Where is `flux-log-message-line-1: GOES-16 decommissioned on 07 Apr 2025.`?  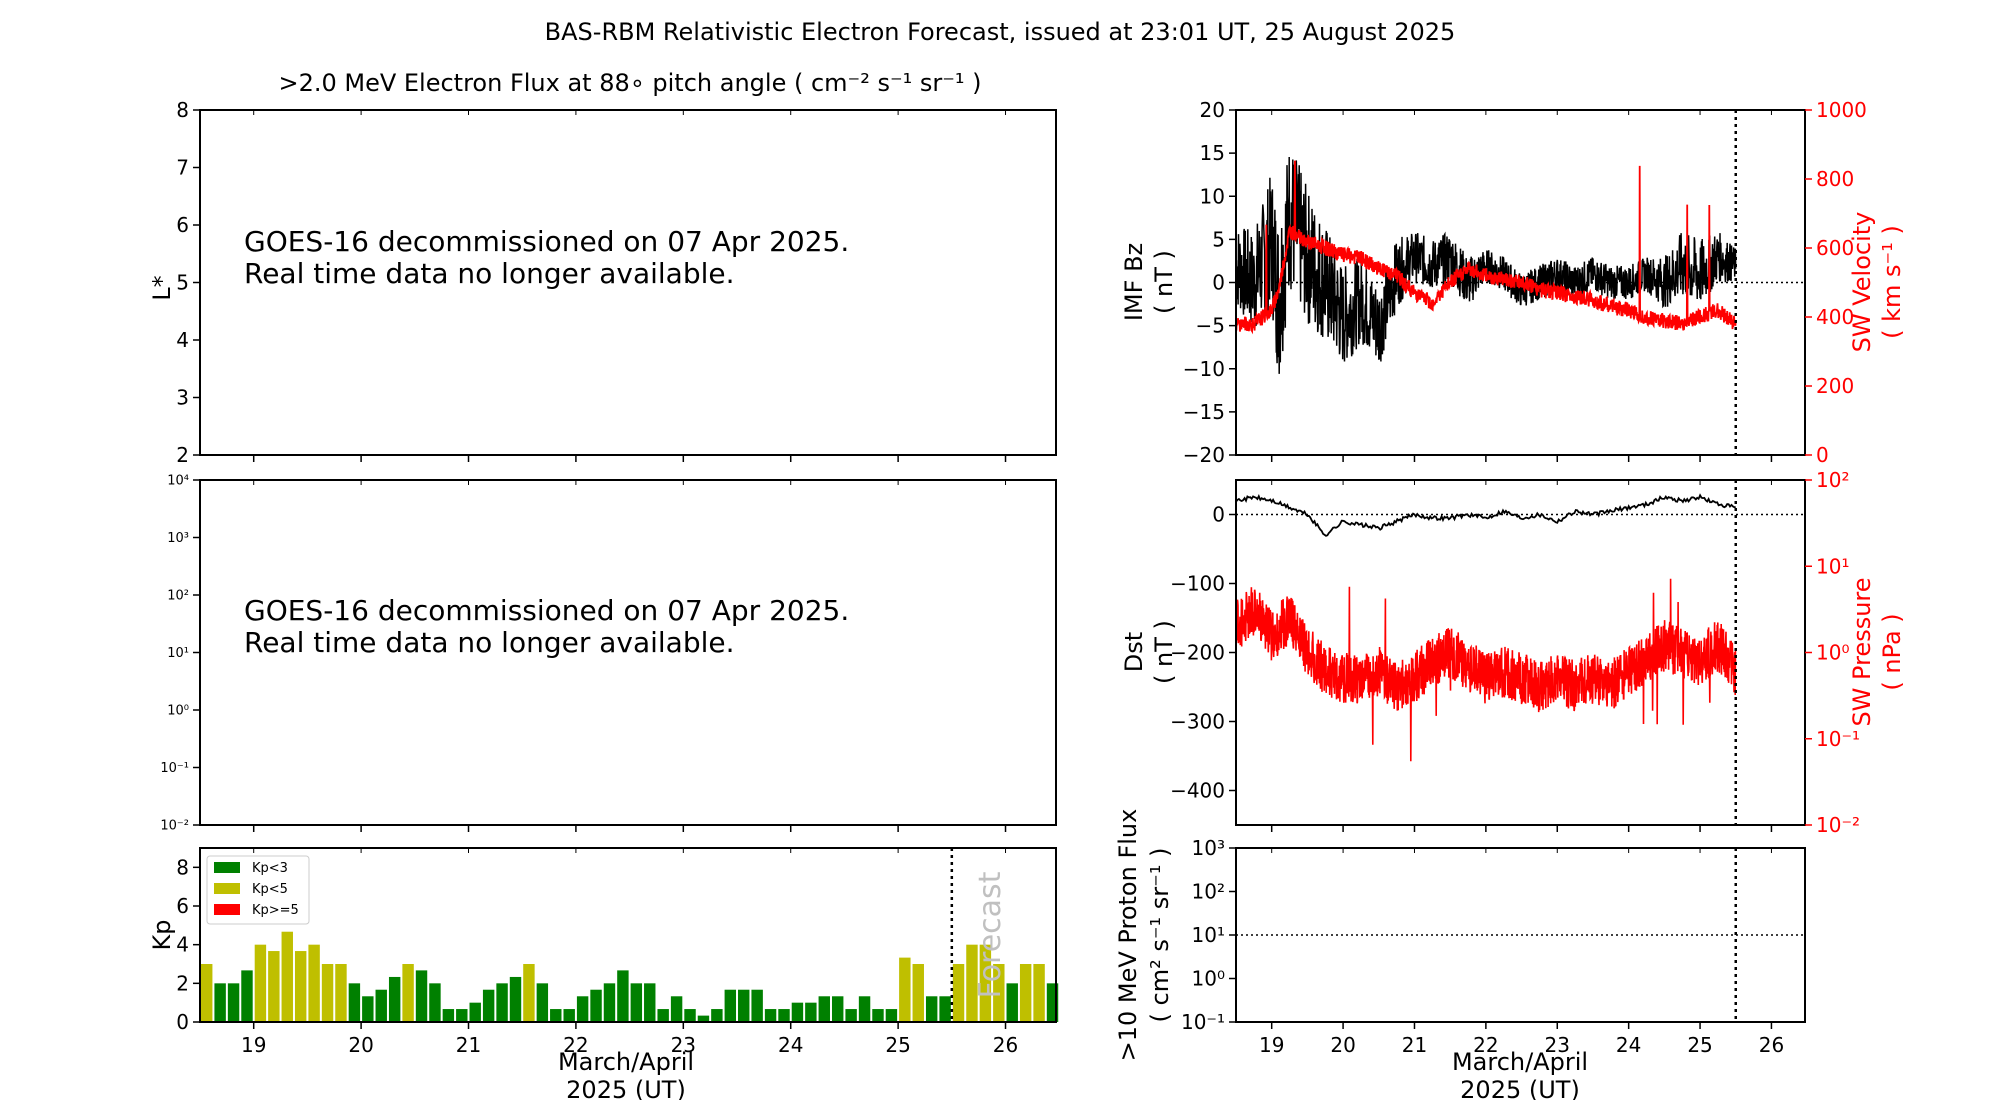
flux-log-message-line-1: GOES-16 decommissioned on 07 Apr 2025. is located at coordinates (546, 610).